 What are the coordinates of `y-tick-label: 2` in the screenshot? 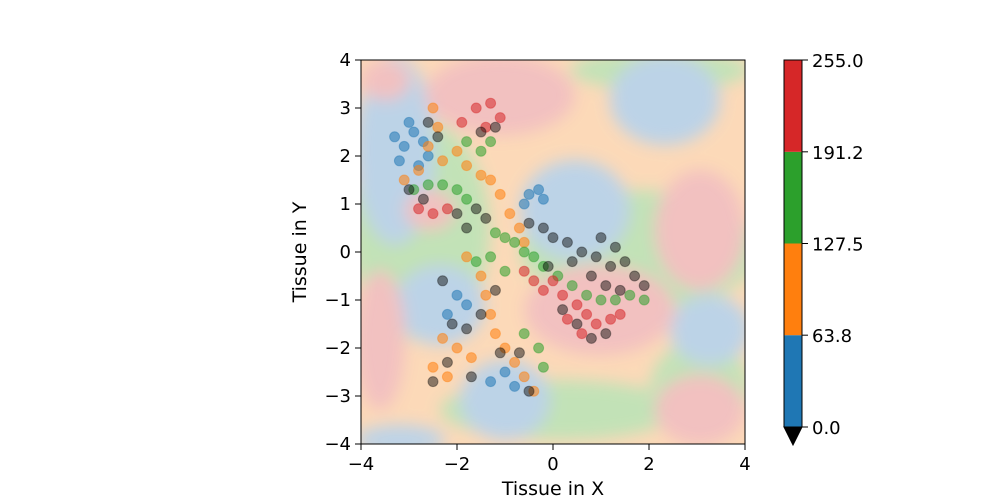 It's located at (345, 156).